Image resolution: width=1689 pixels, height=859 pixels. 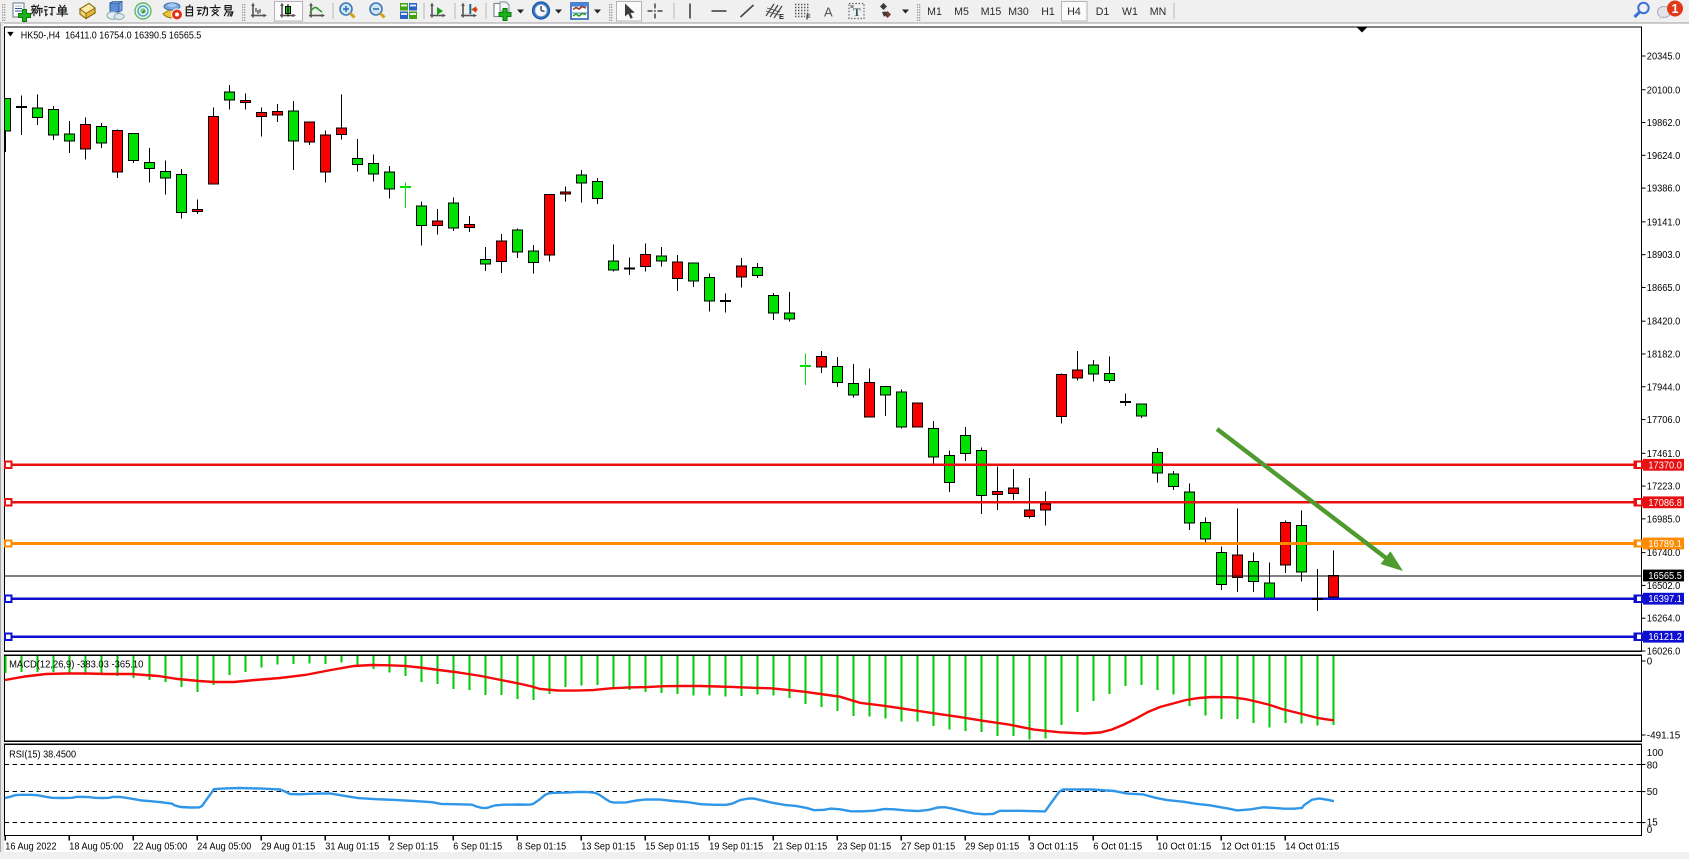 I want to click on svg-text: 17223.0, so click(x=1664, y=487).